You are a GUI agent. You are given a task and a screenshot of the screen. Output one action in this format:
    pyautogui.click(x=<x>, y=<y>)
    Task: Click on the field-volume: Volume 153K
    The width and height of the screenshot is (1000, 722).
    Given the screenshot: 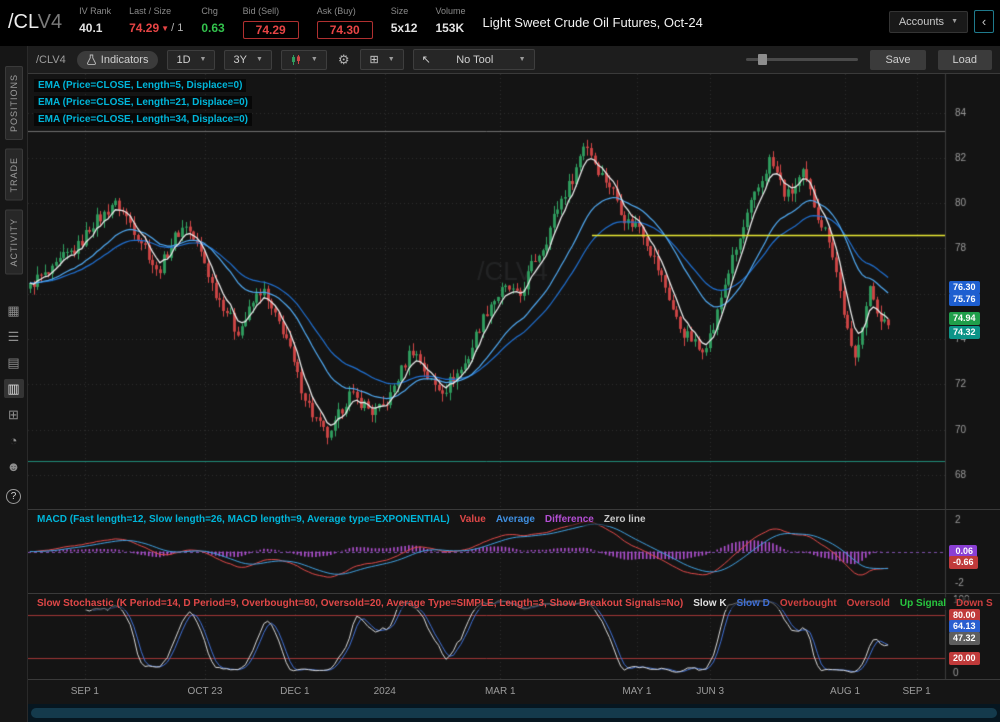 What is the action you would take?
    pyautogui.click(x=450, y=18)
    